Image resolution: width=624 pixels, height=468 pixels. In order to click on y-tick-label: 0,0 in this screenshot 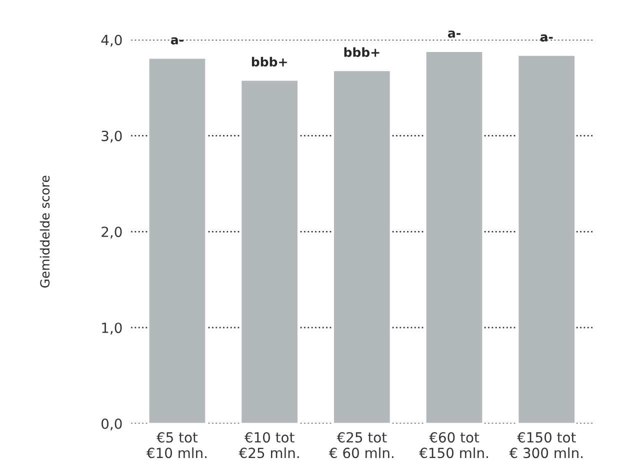, I will do `click(112, 424)`.